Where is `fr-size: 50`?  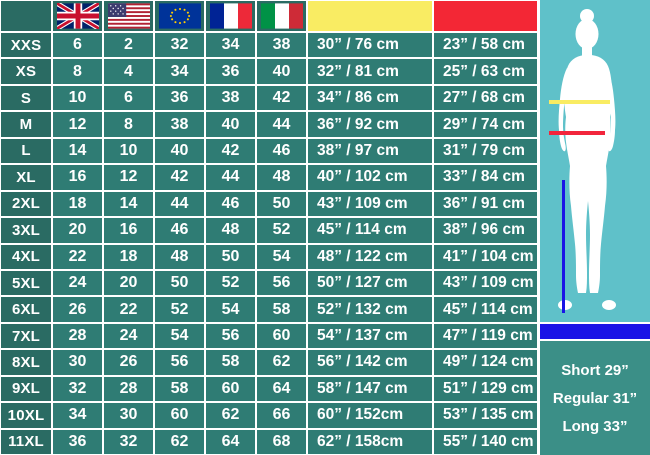 fr-size: 50 is located at coordinates (230, 256).